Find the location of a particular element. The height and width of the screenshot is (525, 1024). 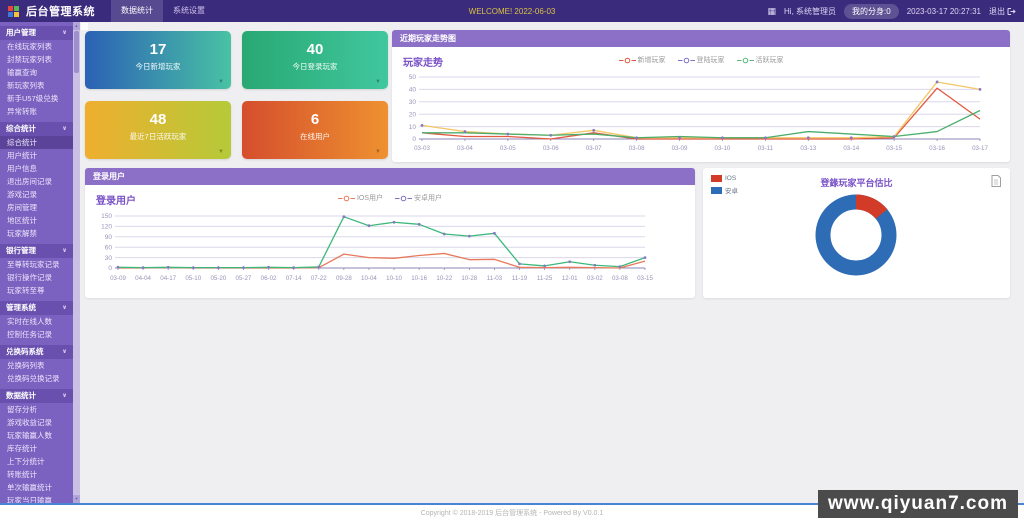

sidebar-section-header-0: 用户管理 ∨ is located at coordinates (36, 33).